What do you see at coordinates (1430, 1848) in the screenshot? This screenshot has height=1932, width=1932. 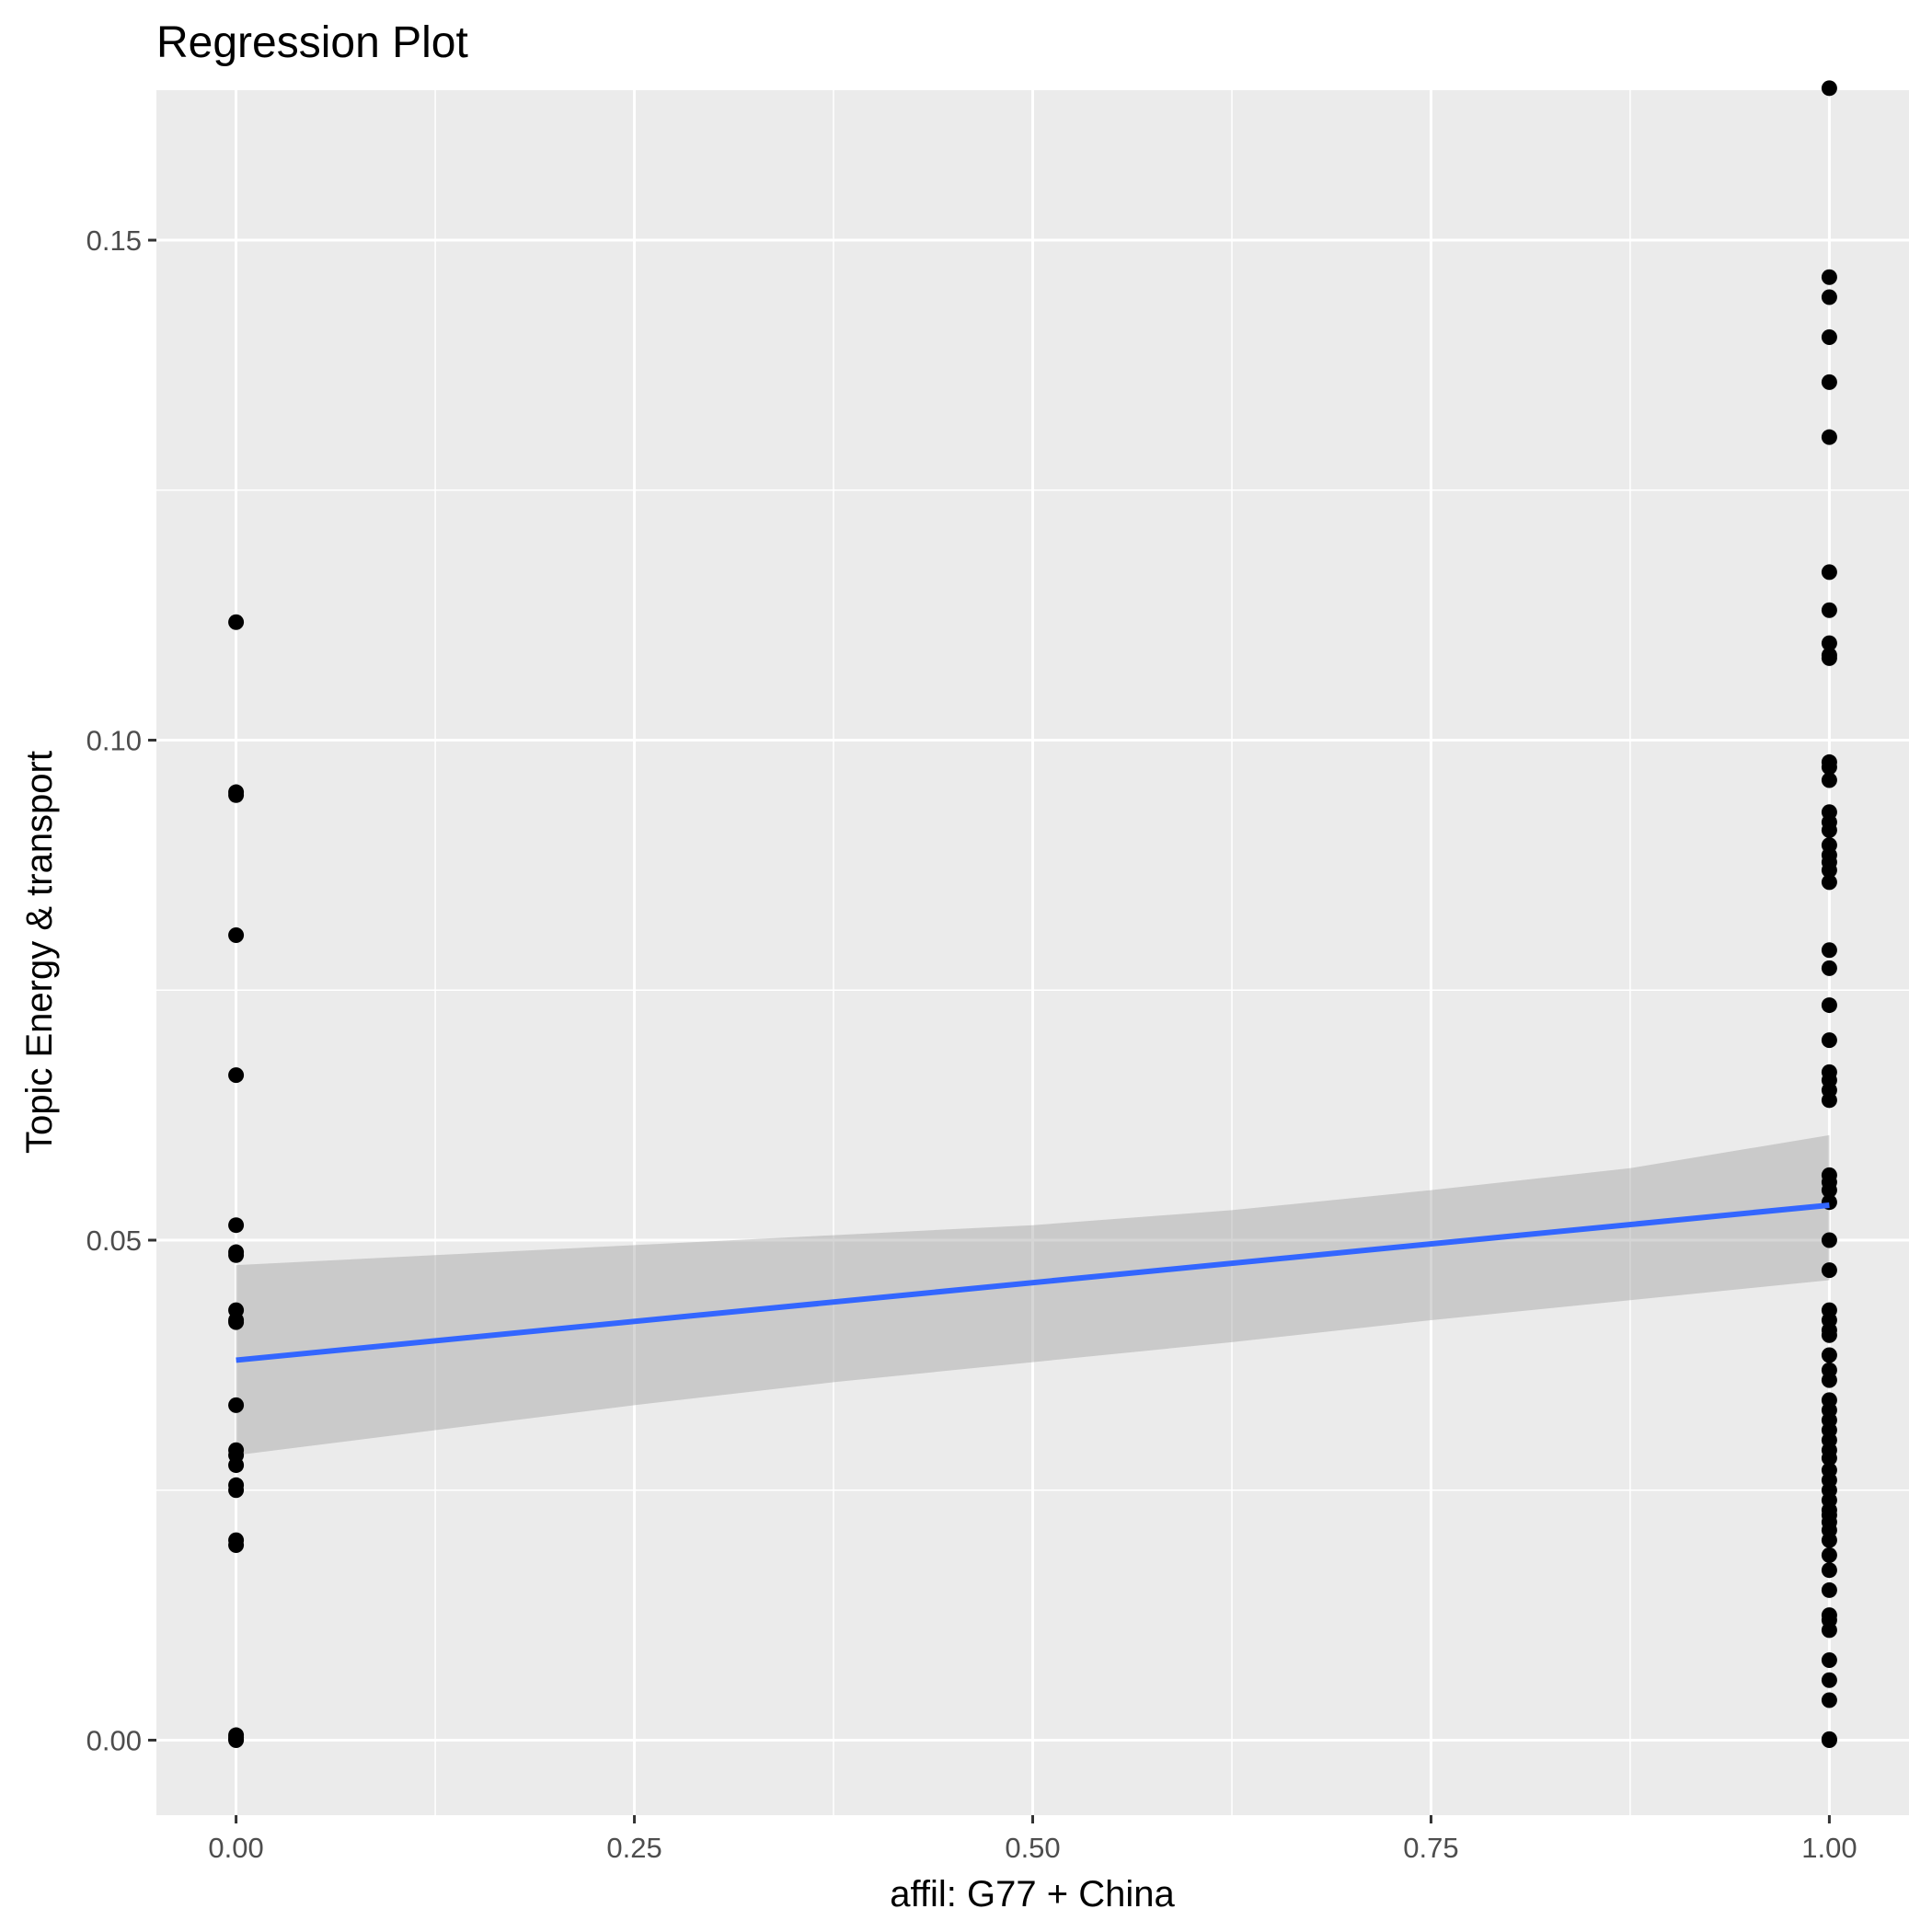 I see `x-tick-label: 0.75` at bounding box center [1430, 1848].